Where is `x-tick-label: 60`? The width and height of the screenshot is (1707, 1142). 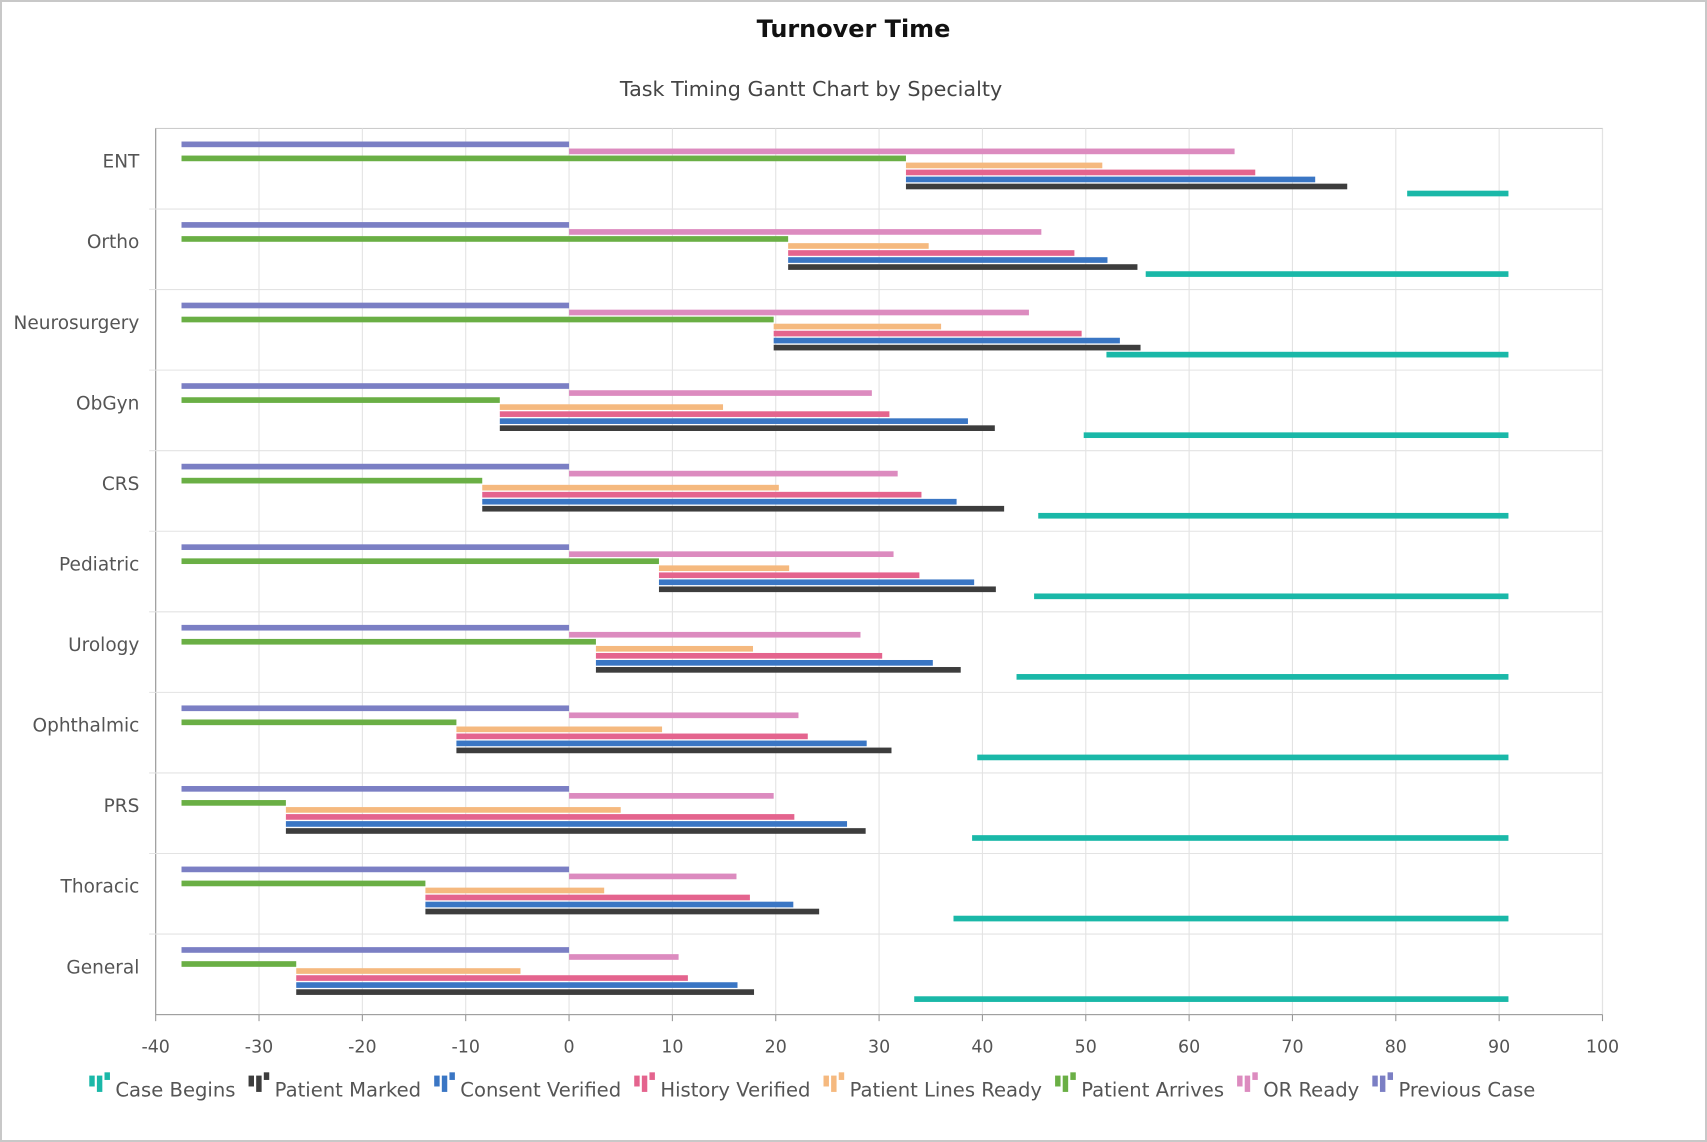 x-tick-label: 60 is located at coordinates (1189, 1048).